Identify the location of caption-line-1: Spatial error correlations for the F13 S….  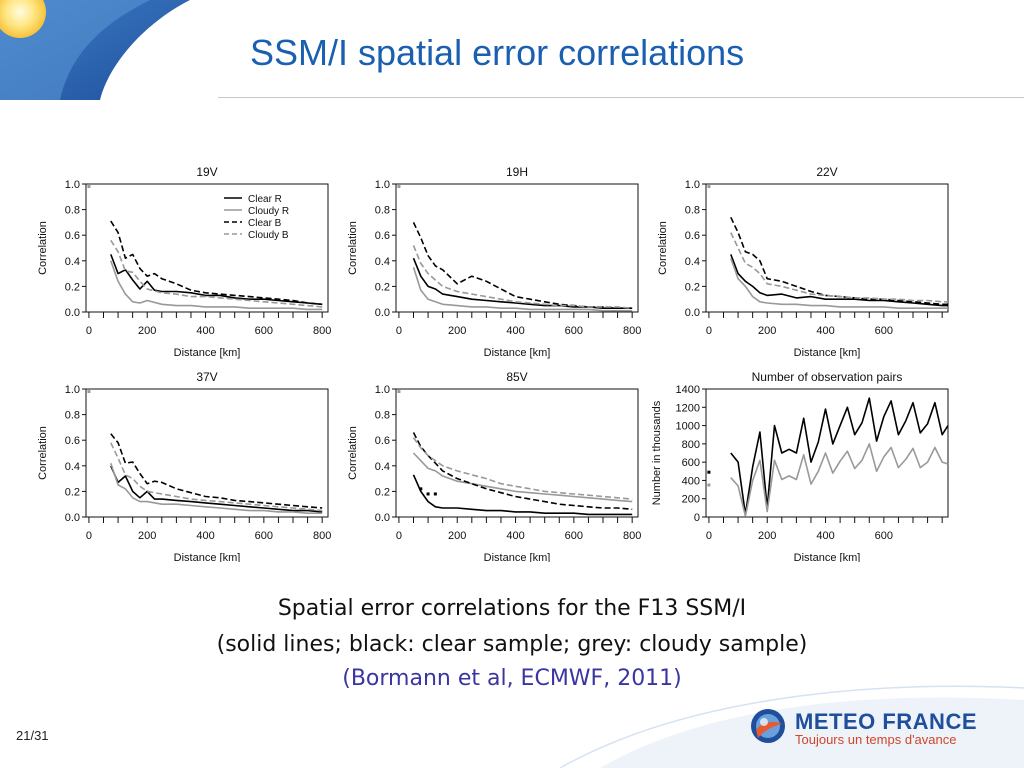
(512, 608).